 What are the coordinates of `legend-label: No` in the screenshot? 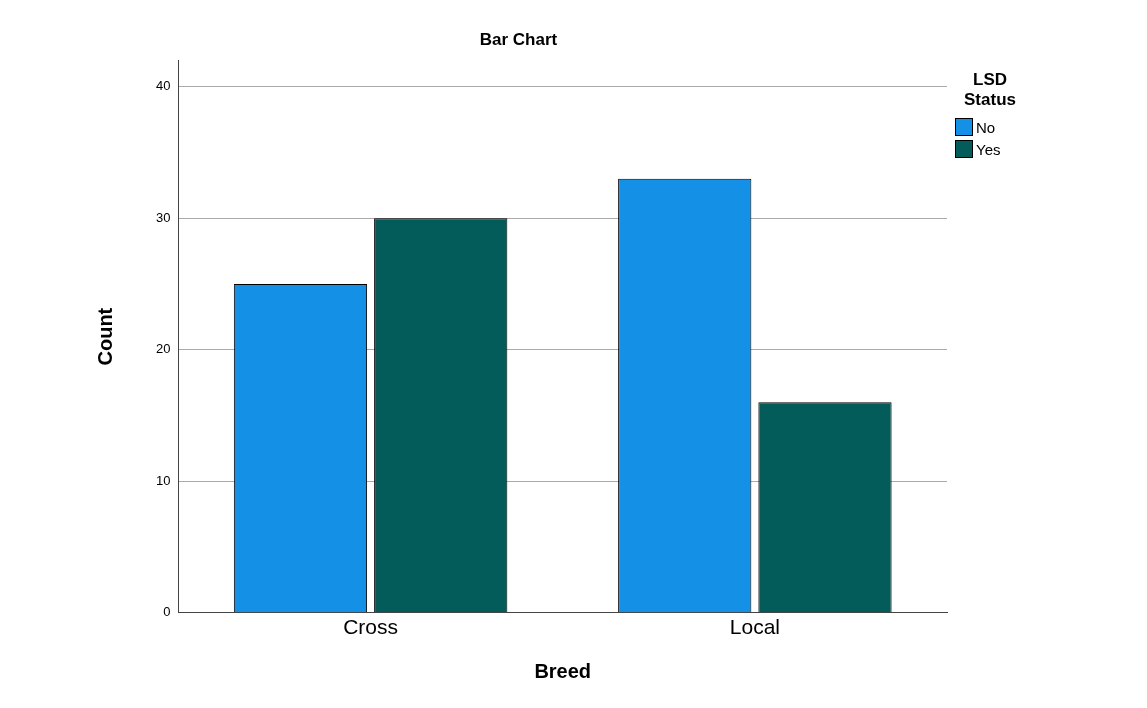 It's located at (986, 127).